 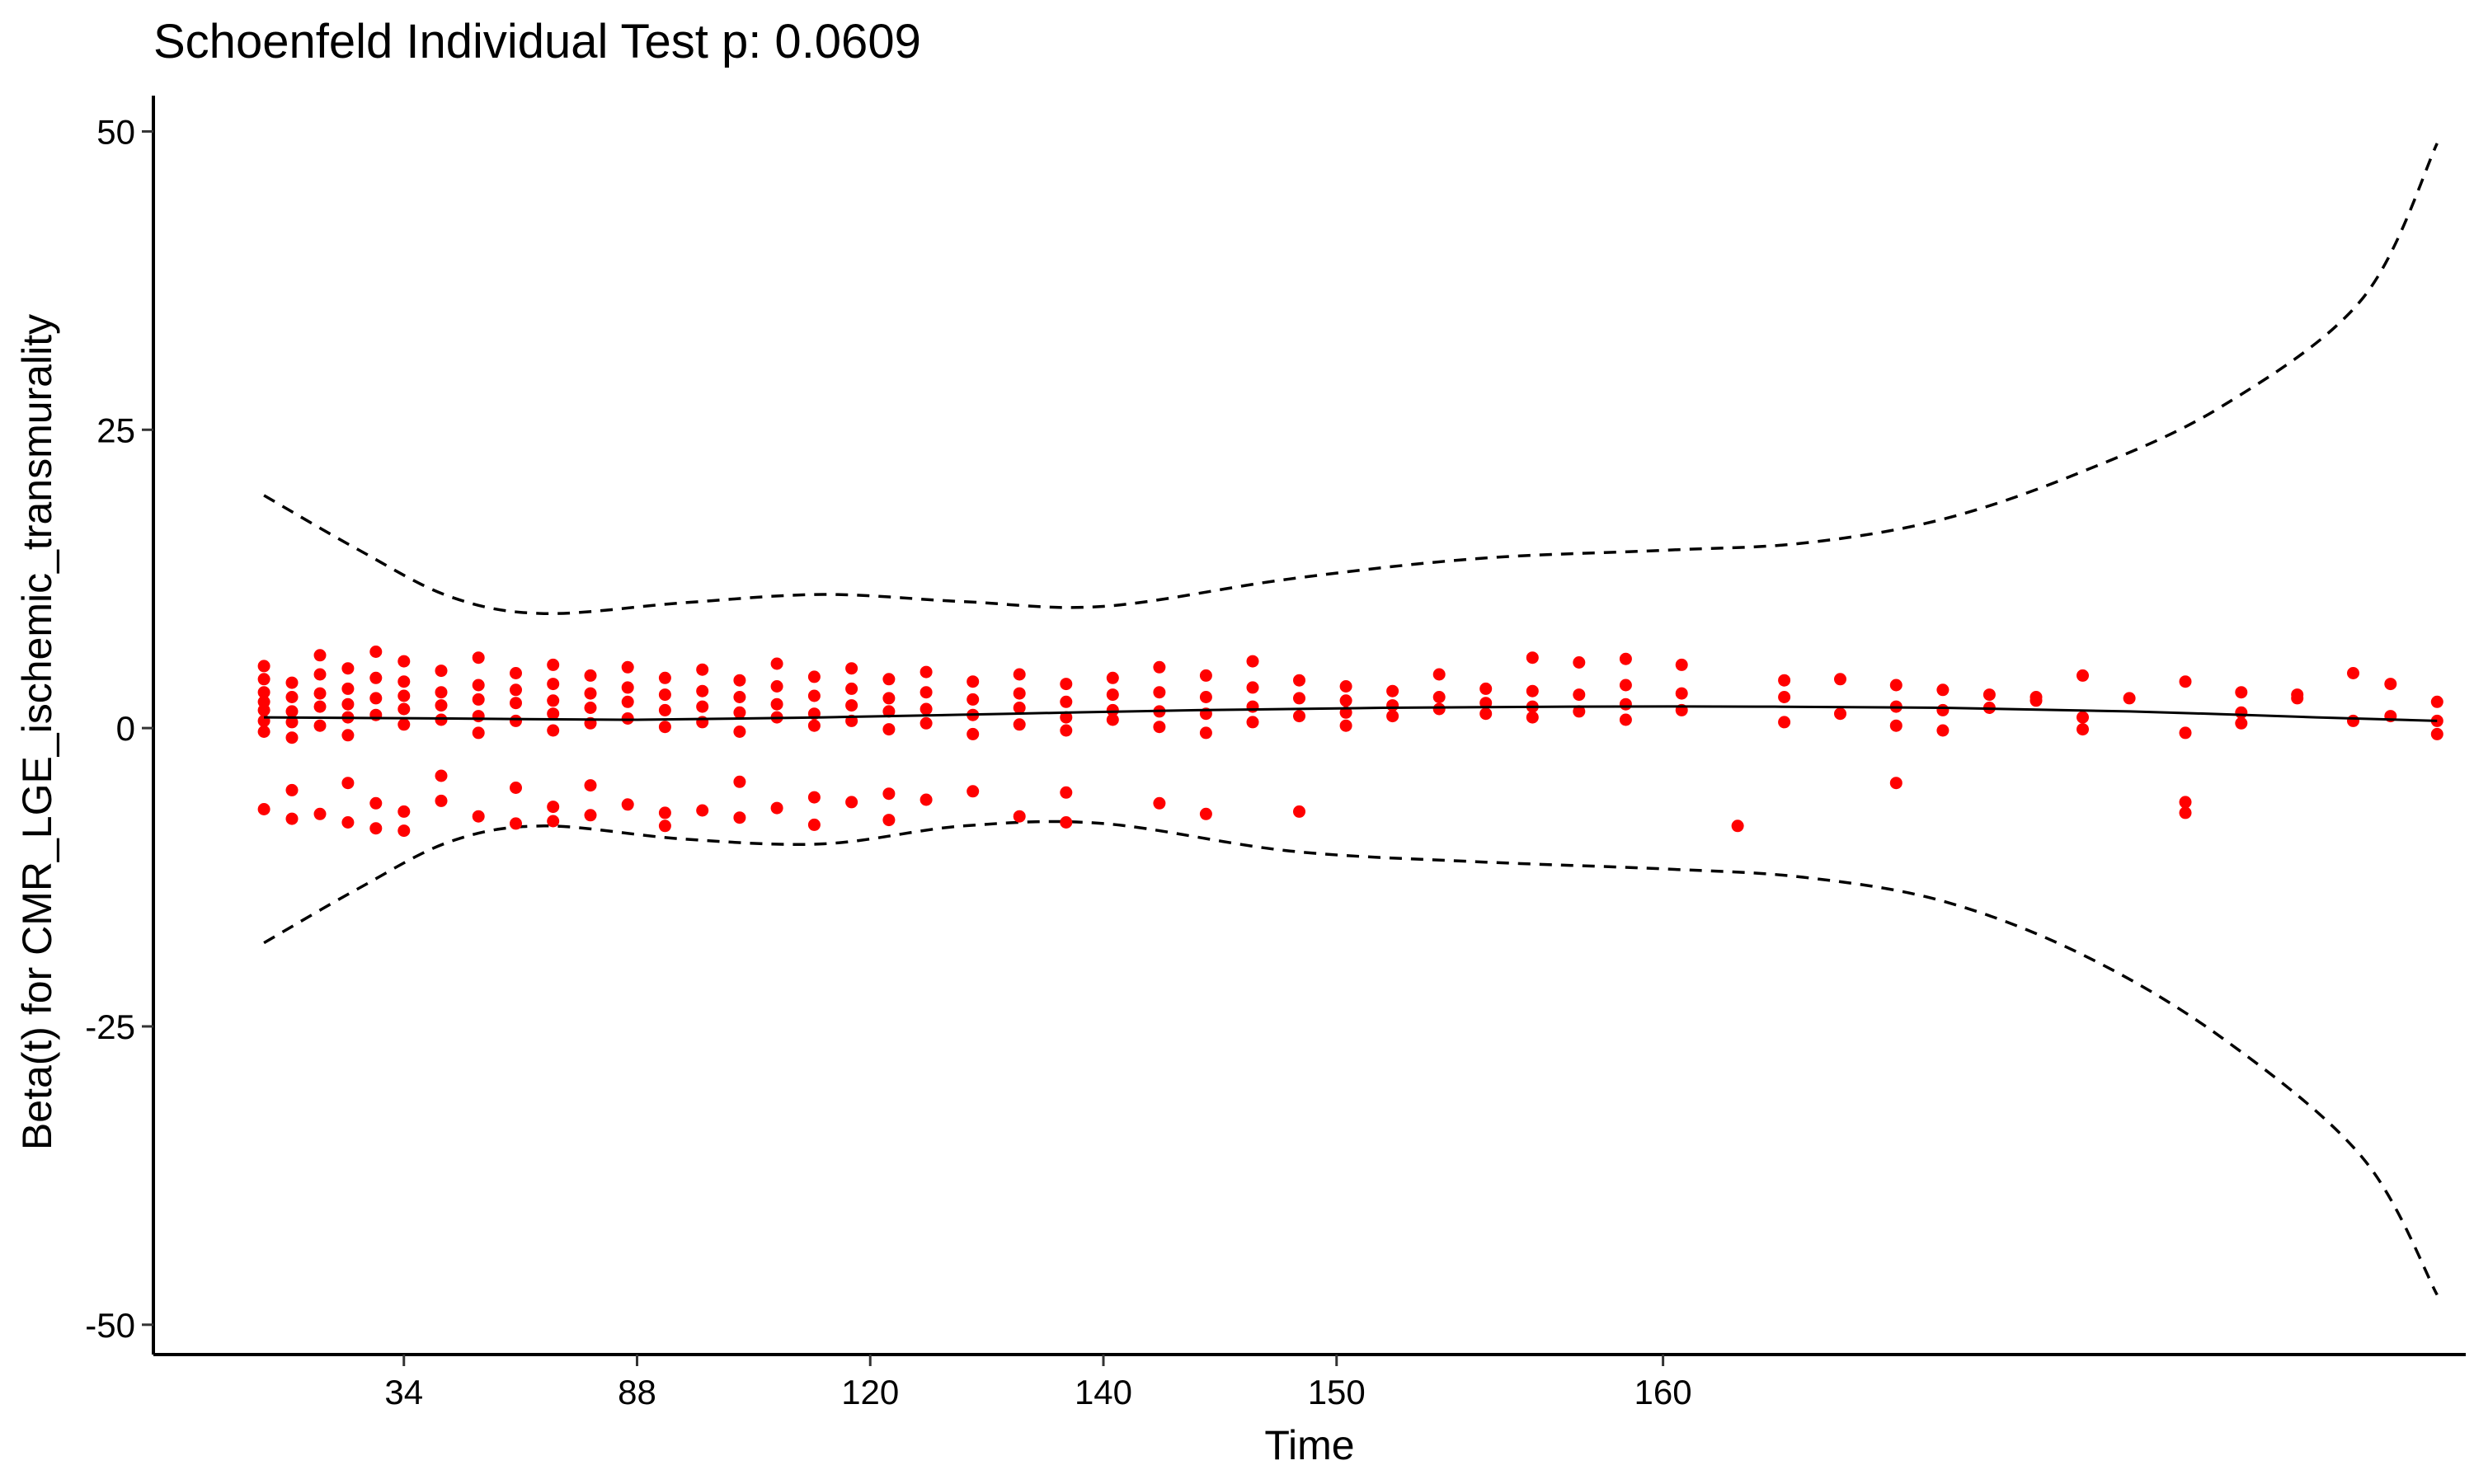 I want to click on fit-line, so click(x=1351, y=713).